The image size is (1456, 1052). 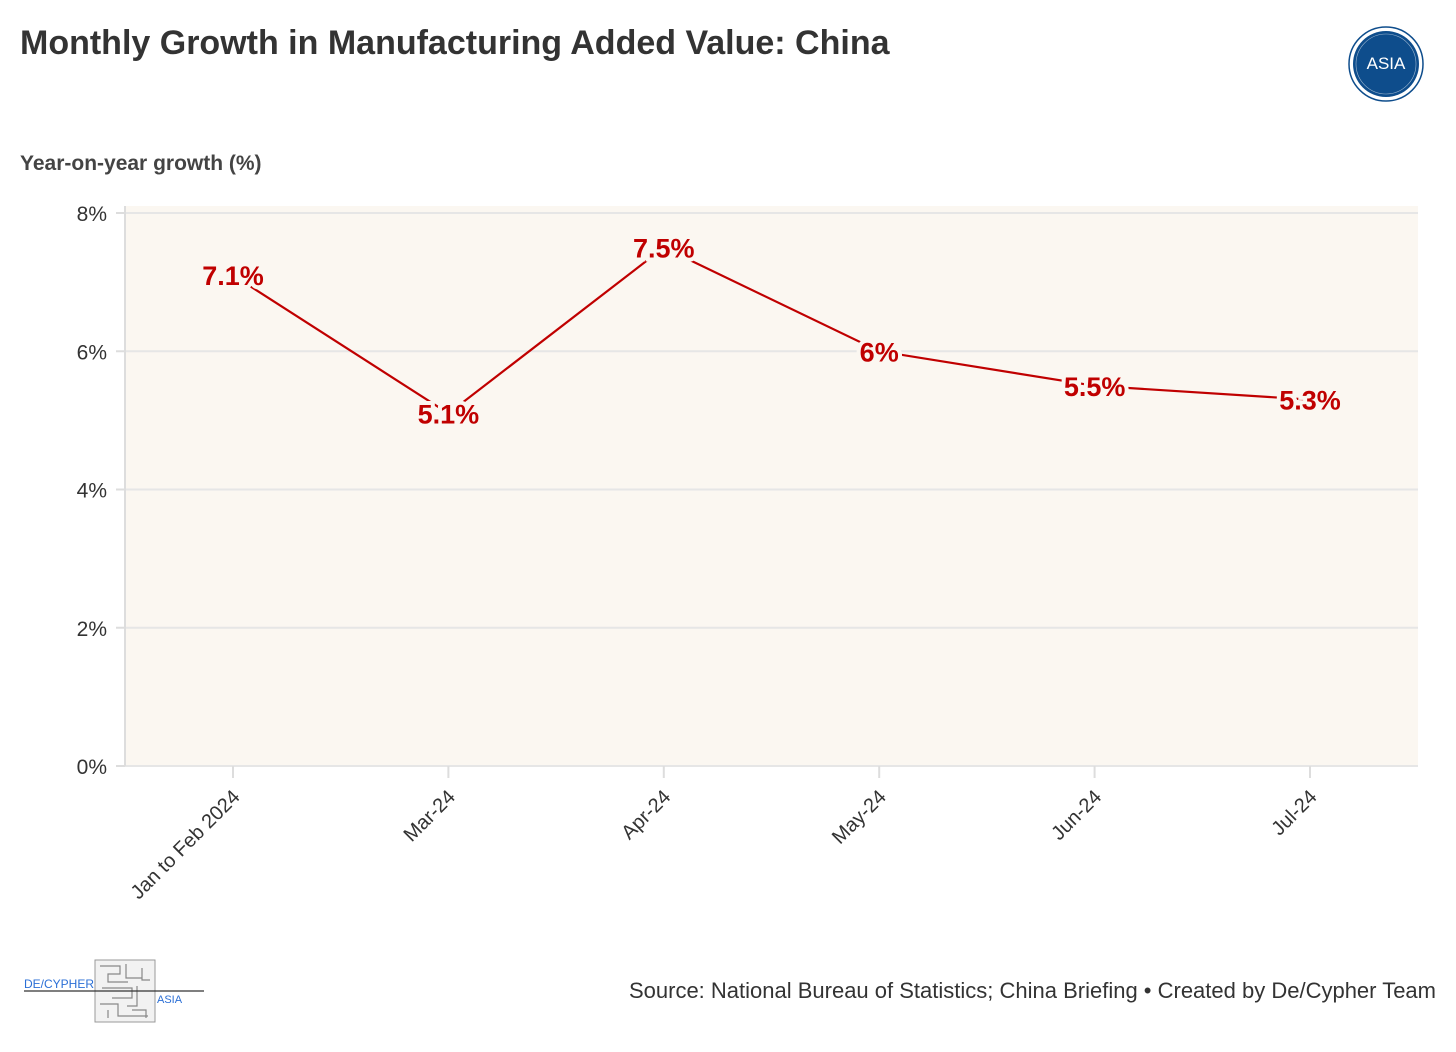 I want to click on series-line, so click(x=771, y=330).